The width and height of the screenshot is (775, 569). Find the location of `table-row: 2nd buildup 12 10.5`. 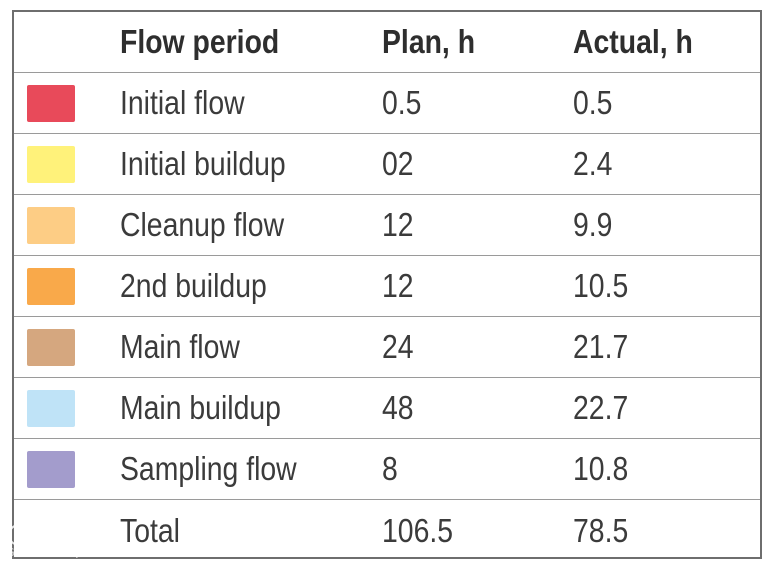

table-row: 2nd buildup 12 10.5 is located at coordinates (387, 286).